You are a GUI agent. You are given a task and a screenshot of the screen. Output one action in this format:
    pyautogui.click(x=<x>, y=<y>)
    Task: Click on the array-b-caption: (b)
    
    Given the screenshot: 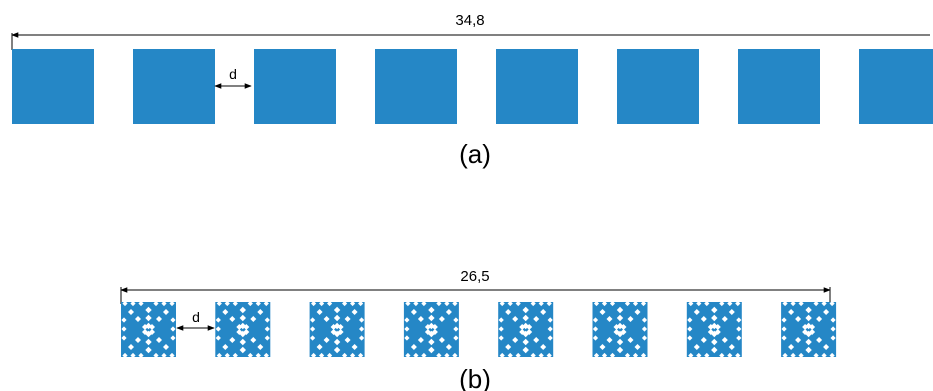 What is the action you would take?
    pyautogui.click(x=475, y=377)
    